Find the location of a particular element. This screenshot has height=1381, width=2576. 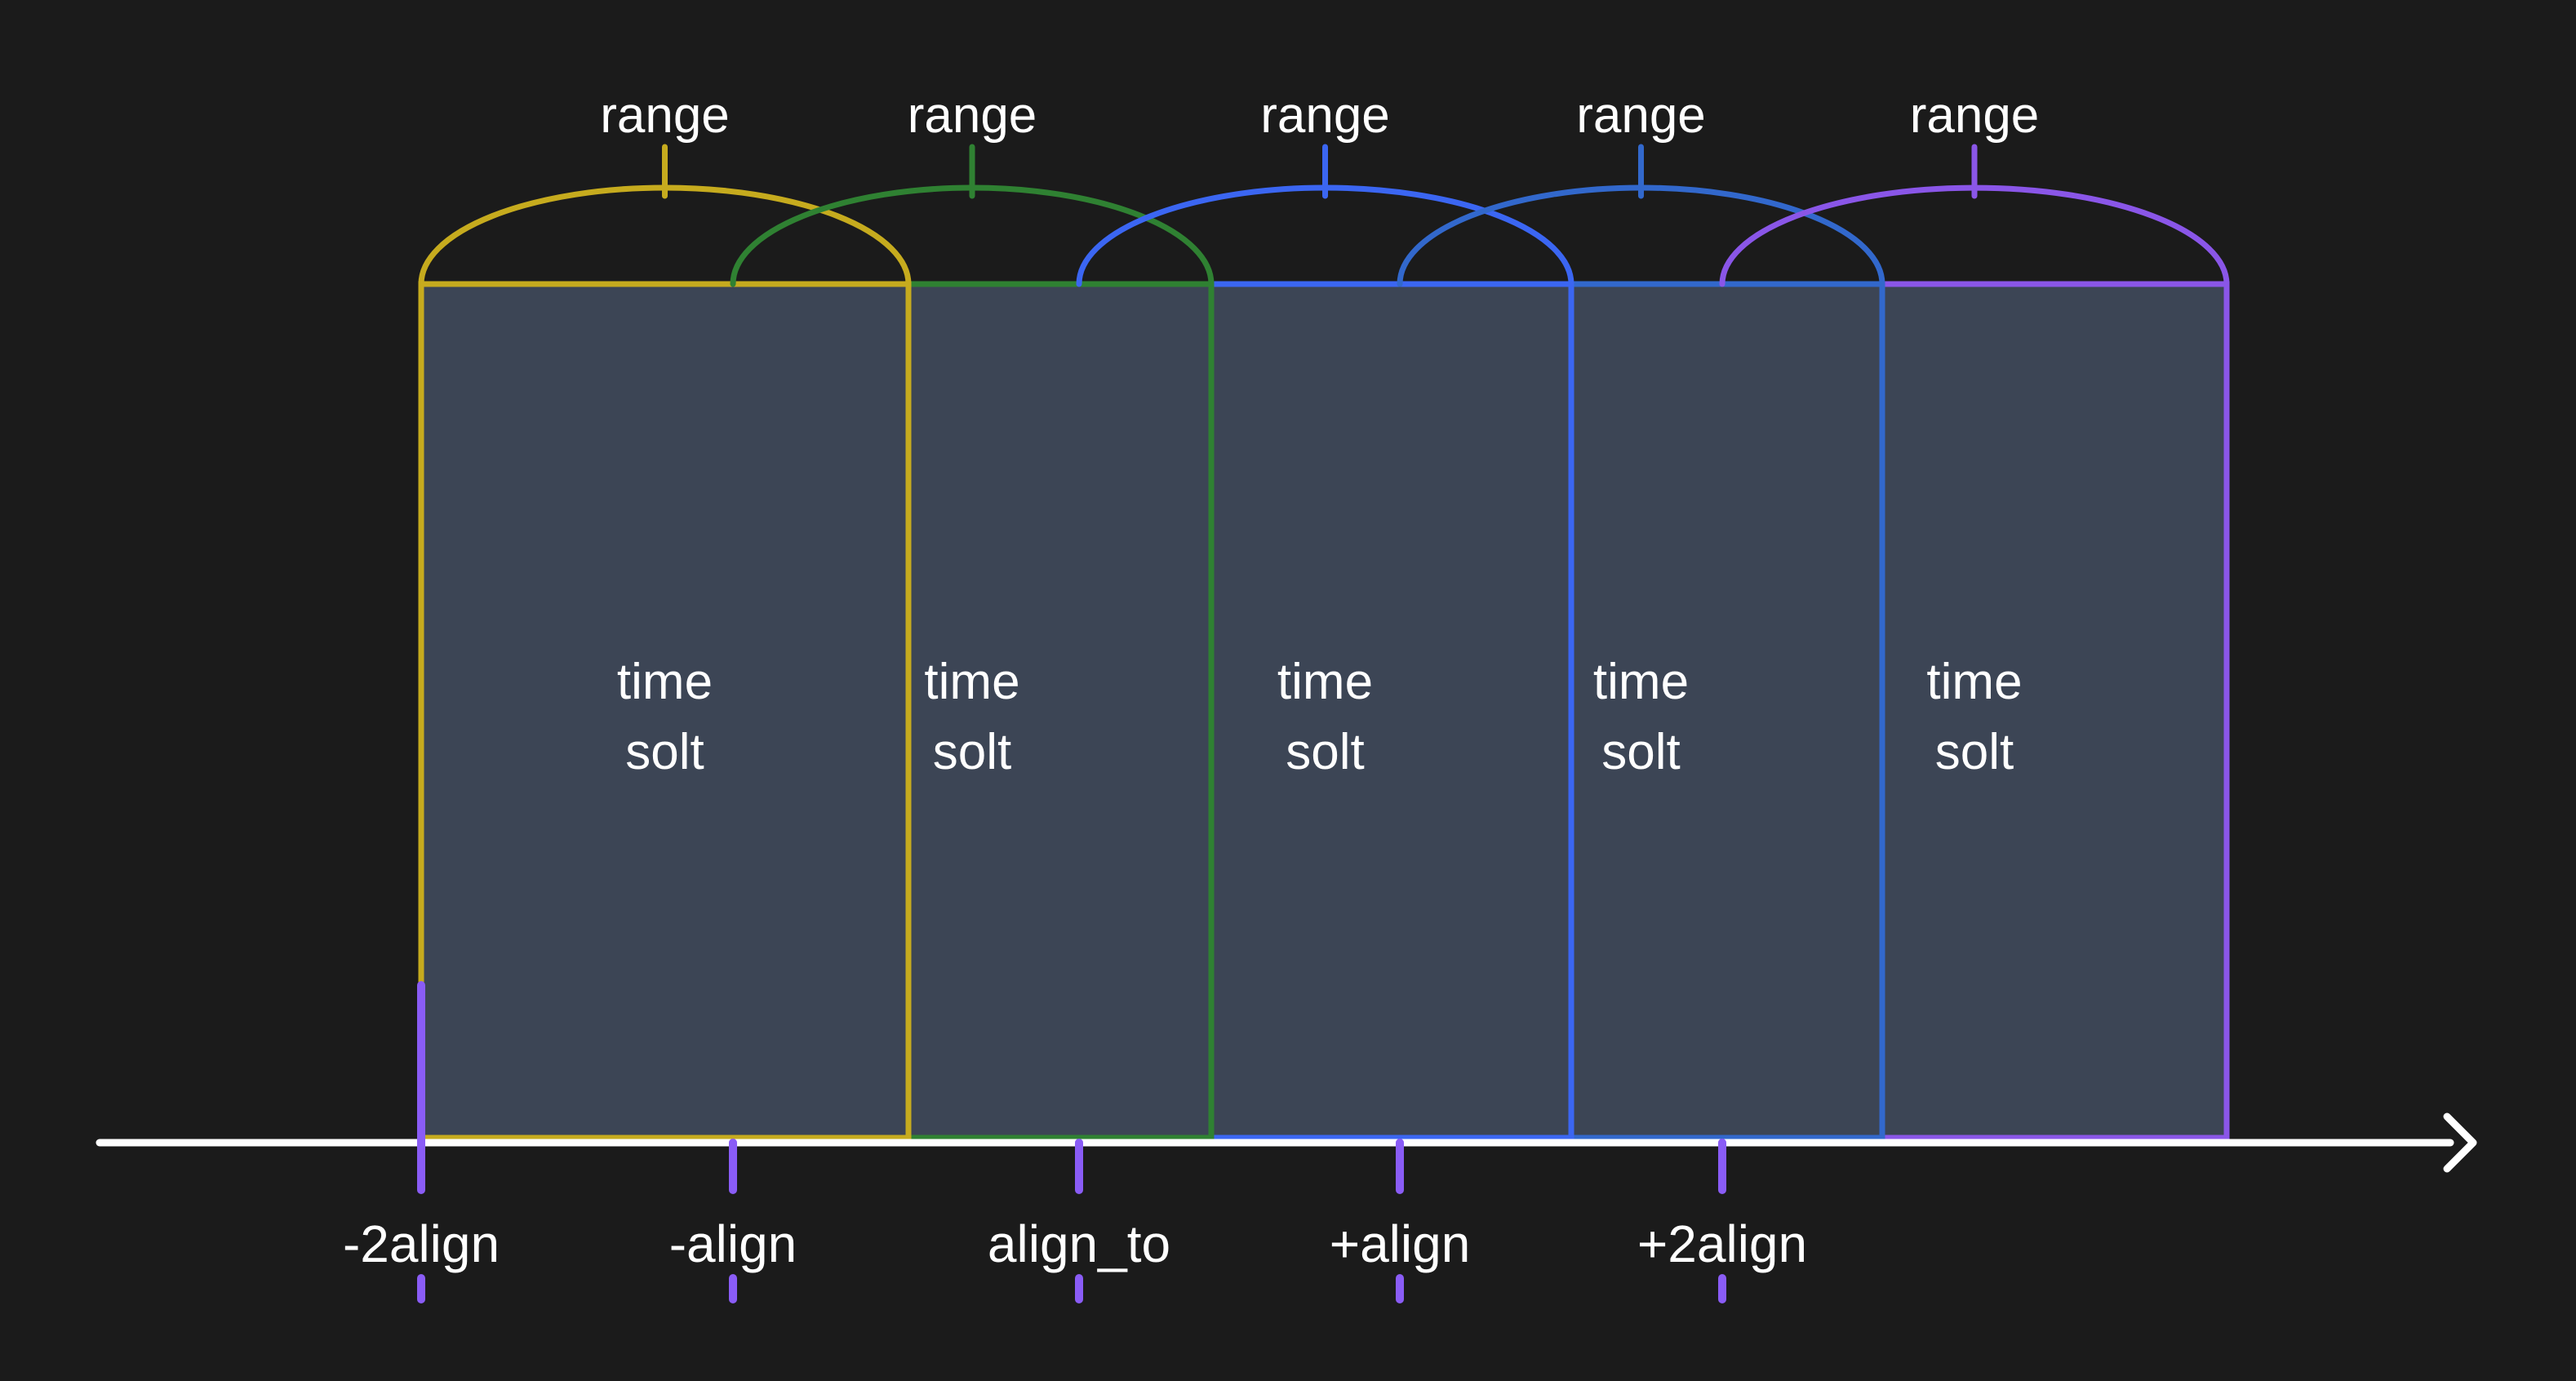

tick-label: align_to is located at coordinates (1079, 1243).